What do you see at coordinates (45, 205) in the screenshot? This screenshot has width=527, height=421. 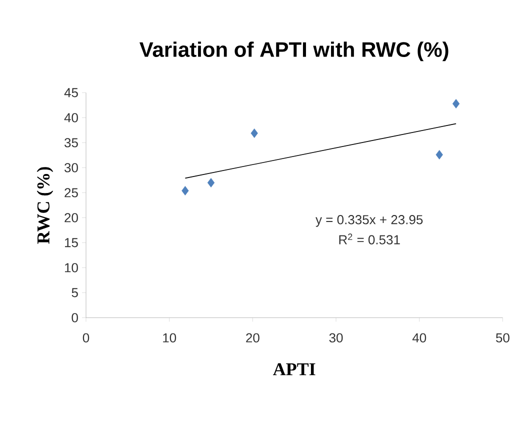 I see `y-axis-title: RWC (%)` at bounding box center [45, 205].